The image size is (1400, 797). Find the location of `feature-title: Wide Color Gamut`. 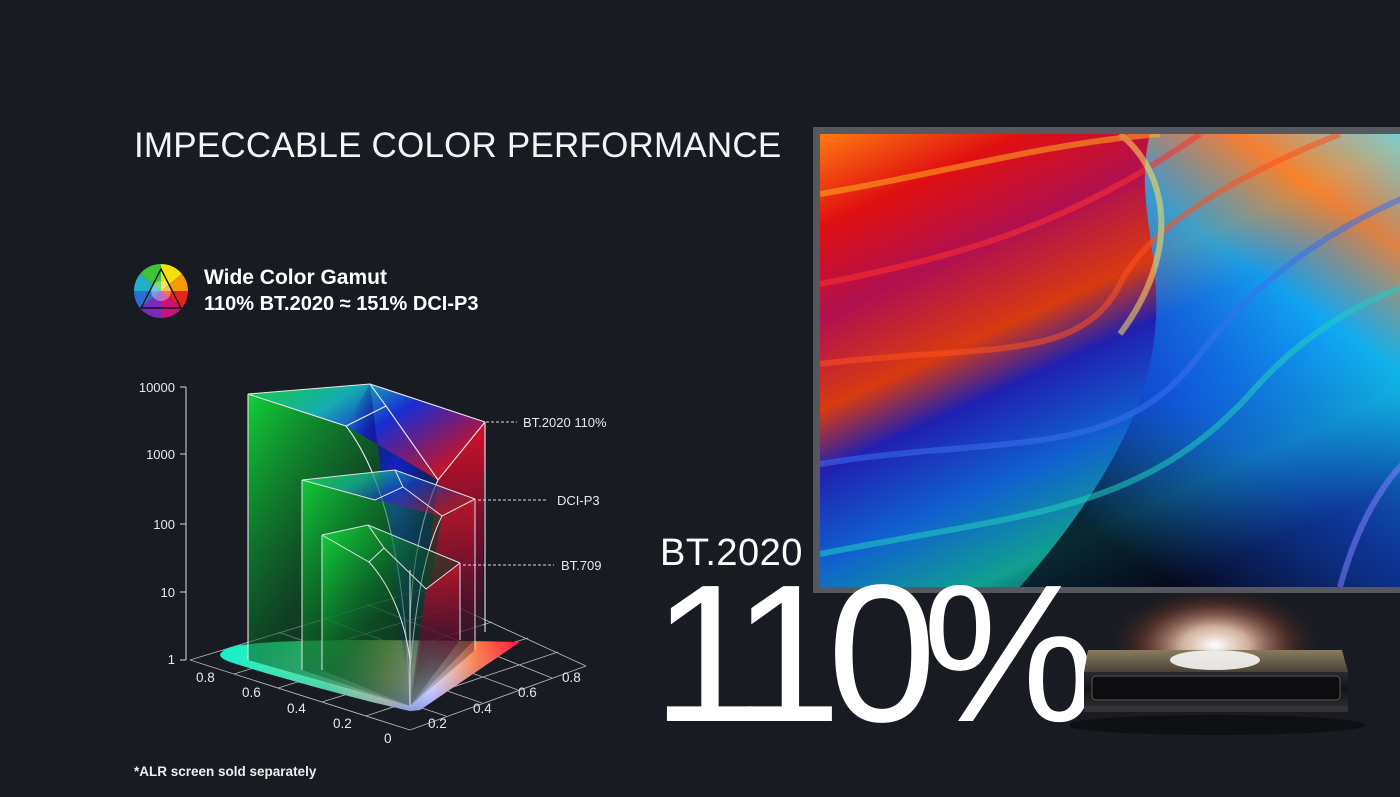

feature-title: Wide Color Gamut is located at coordinates (295, 277).